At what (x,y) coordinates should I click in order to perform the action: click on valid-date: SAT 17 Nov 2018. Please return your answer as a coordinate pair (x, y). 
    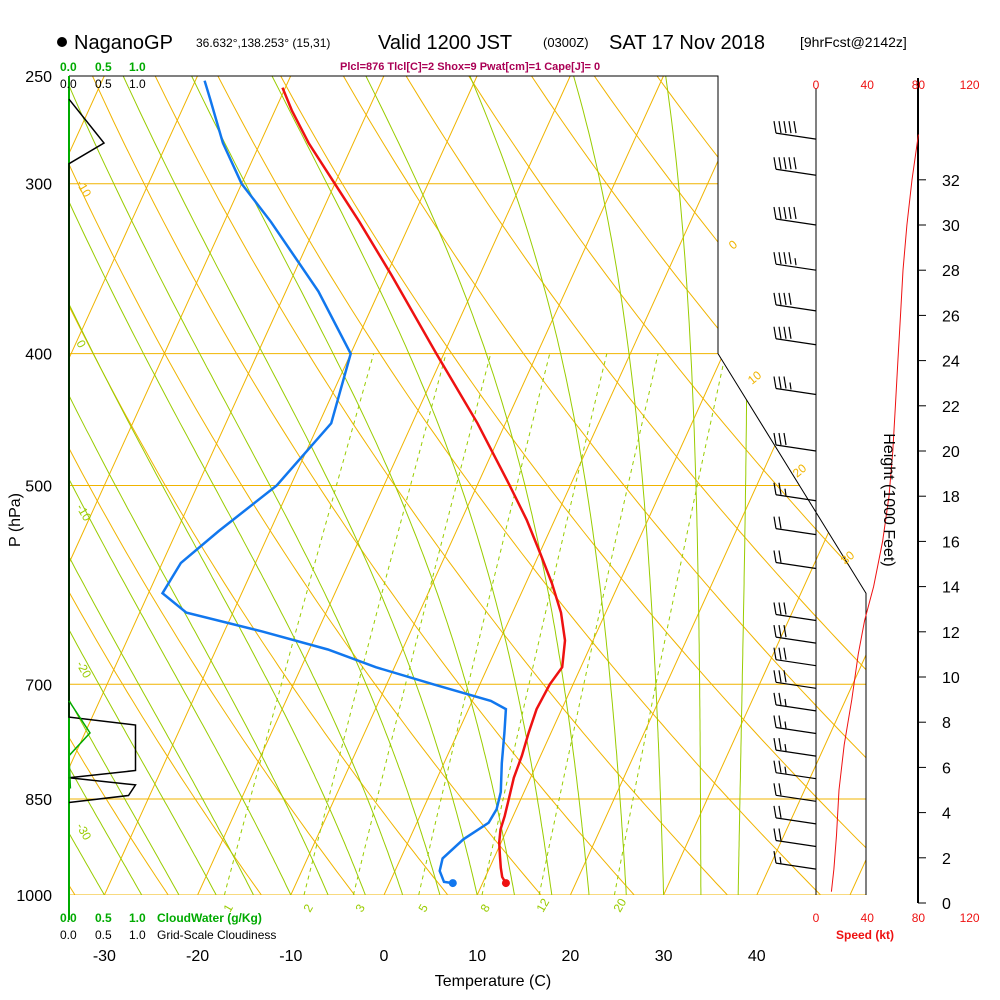
    Looking at the image, I should click on (687, 43).